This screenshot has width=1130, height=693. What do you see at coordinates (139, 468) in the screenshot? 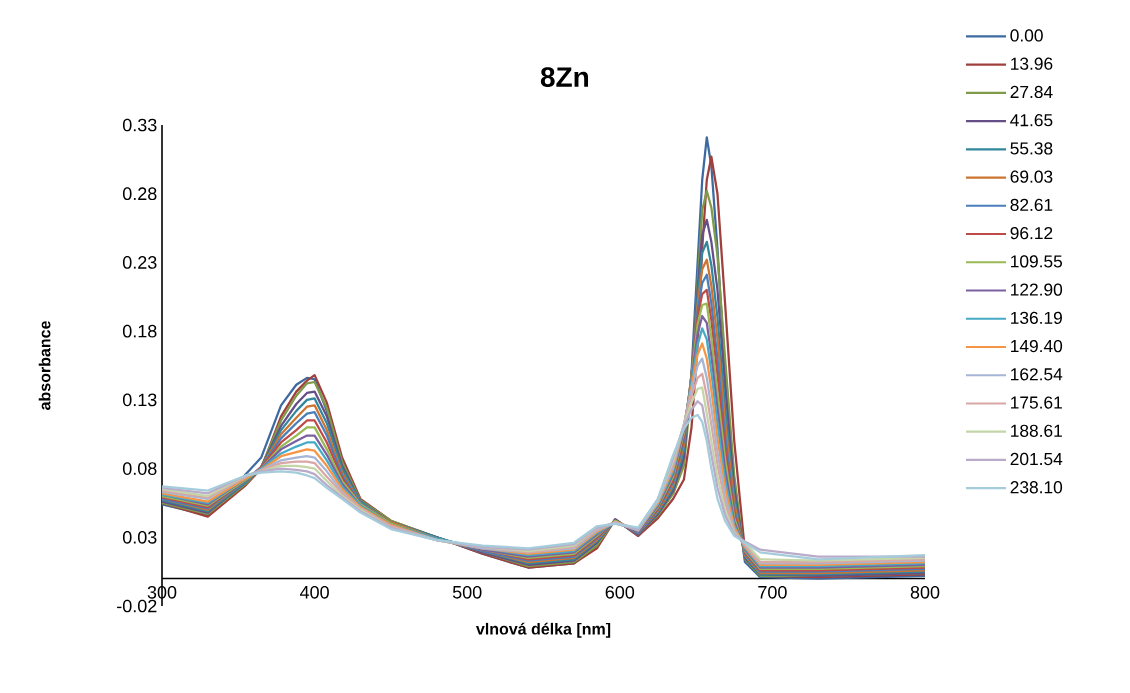
I see `y-tick-label: 0.08` at bounding box center [139, 468].